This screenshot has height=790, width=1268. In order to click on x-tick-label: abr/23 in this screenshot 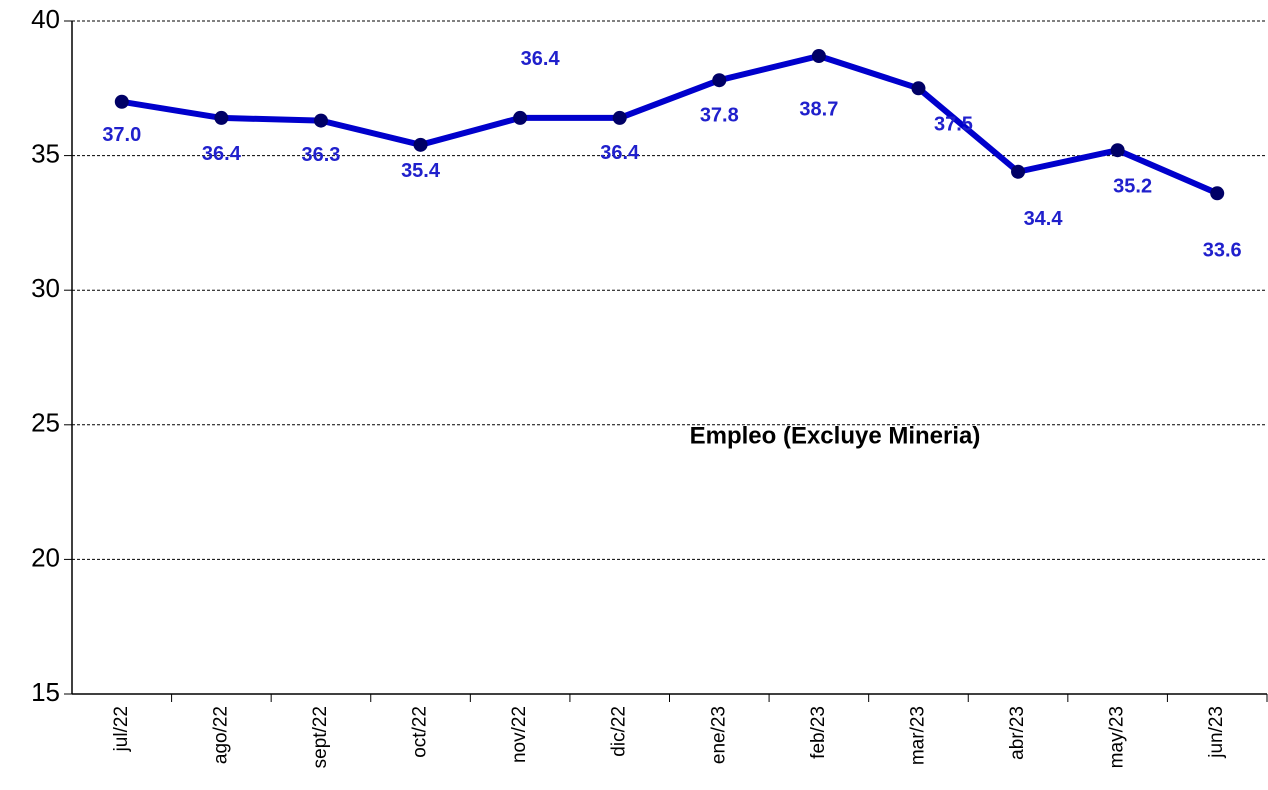, I will do `click(1017, 733)`.